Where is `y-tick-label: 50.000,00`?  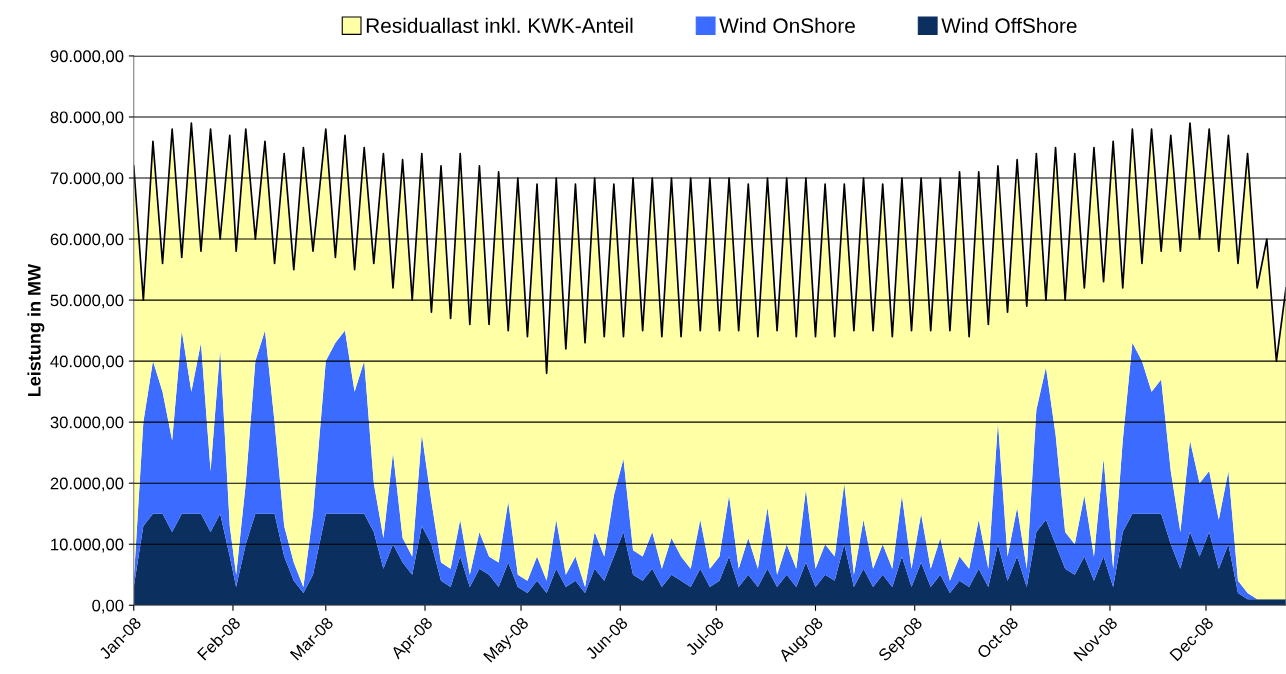
y-tick-label: 50.000,00 is located at coordinates (87, 301).